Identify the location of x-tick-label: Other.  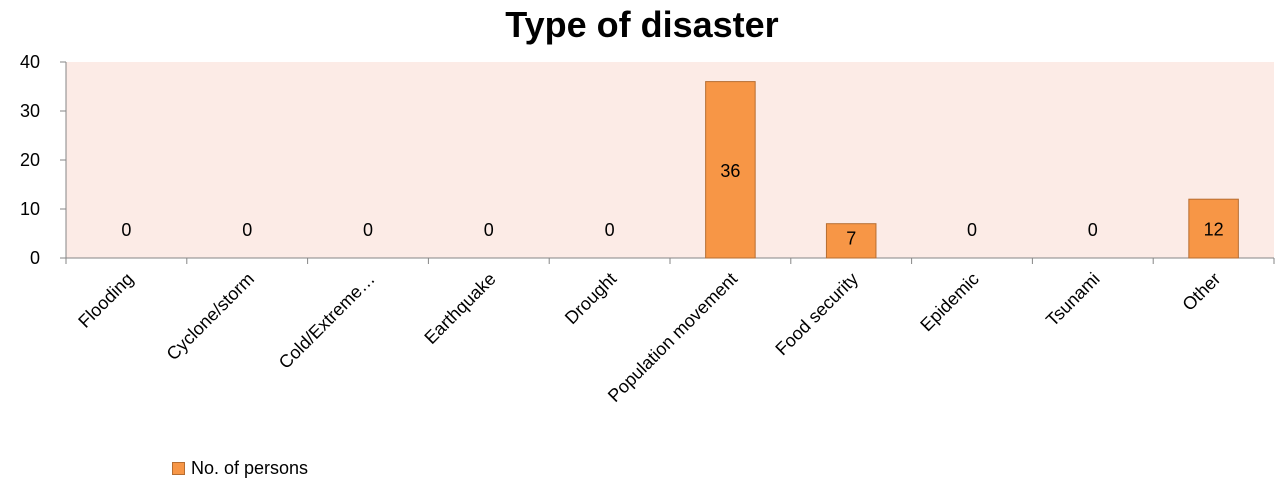
(1201, 292).